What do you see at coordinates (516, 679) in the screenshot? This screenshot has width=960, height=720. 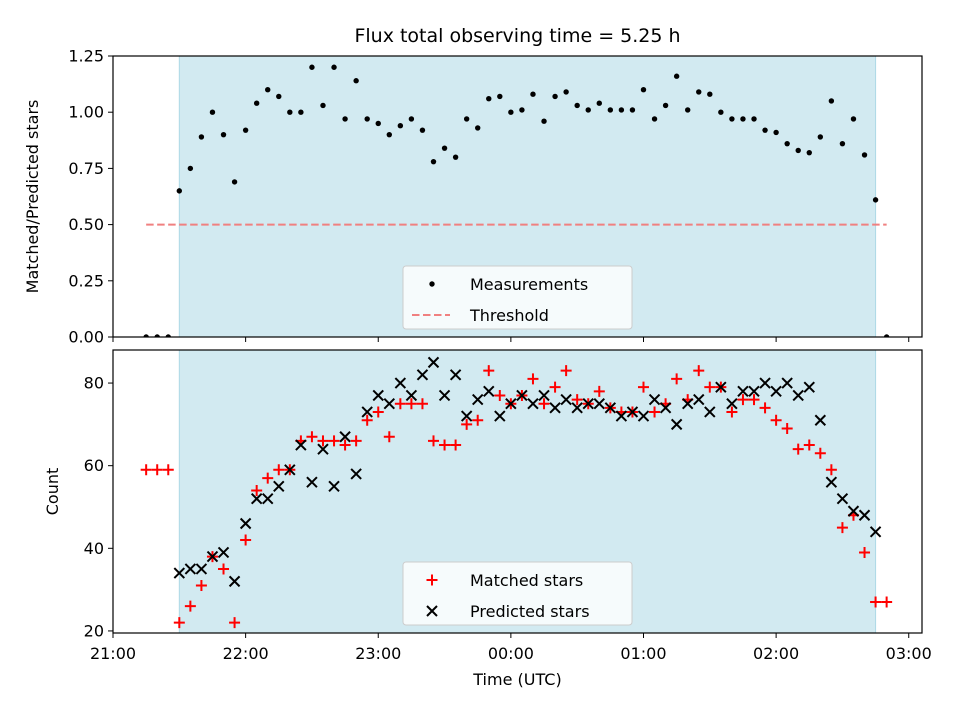 I see `x-axis-label: Time (UTC)` at bounding box center [516, 679].